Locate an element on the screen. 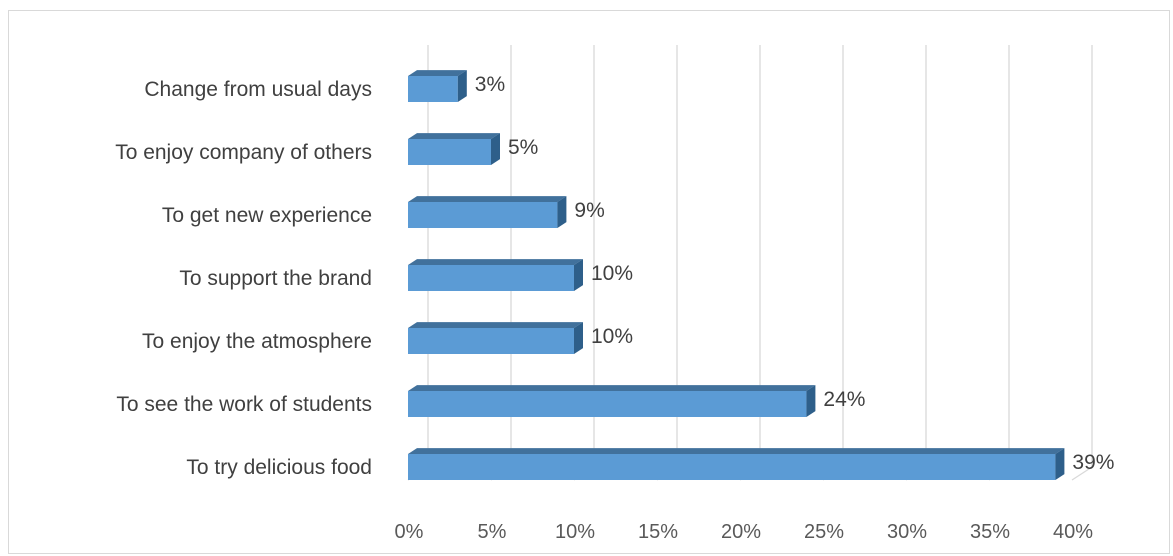 The width and height of the screenshot is (1173, 556). category-label: To try delicious food is located at coordinates (279, 467).